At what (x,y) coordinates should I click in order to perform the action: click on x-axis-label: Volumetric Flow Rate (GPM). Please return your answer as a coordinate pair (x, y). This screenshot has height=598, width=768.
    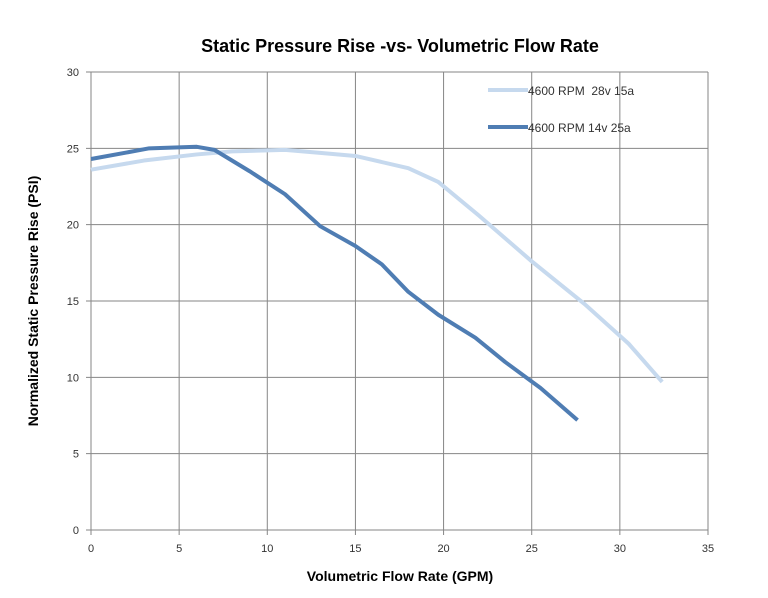
    Looking at the image, I should click on (400, 576).